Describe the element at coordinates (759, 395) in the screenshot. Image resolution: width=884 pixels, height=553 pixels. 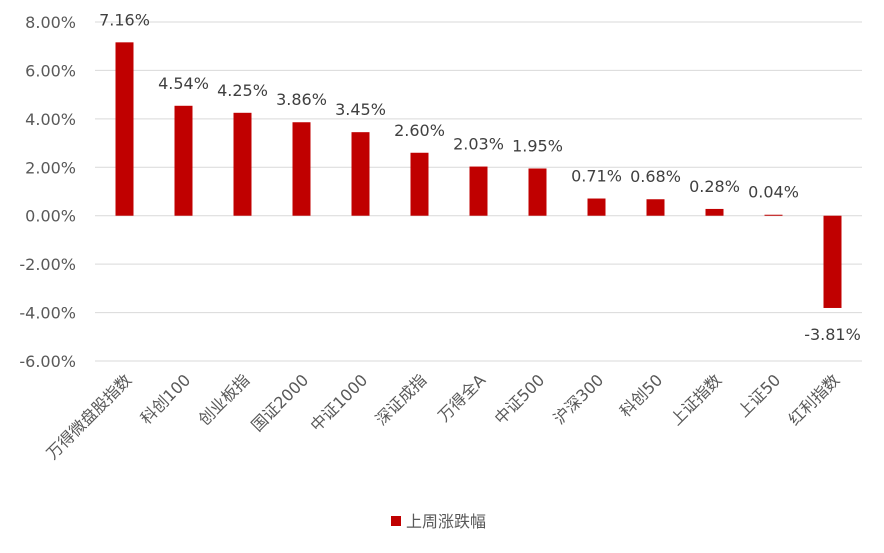
I see `x-tick-label: 上证50` at that location.